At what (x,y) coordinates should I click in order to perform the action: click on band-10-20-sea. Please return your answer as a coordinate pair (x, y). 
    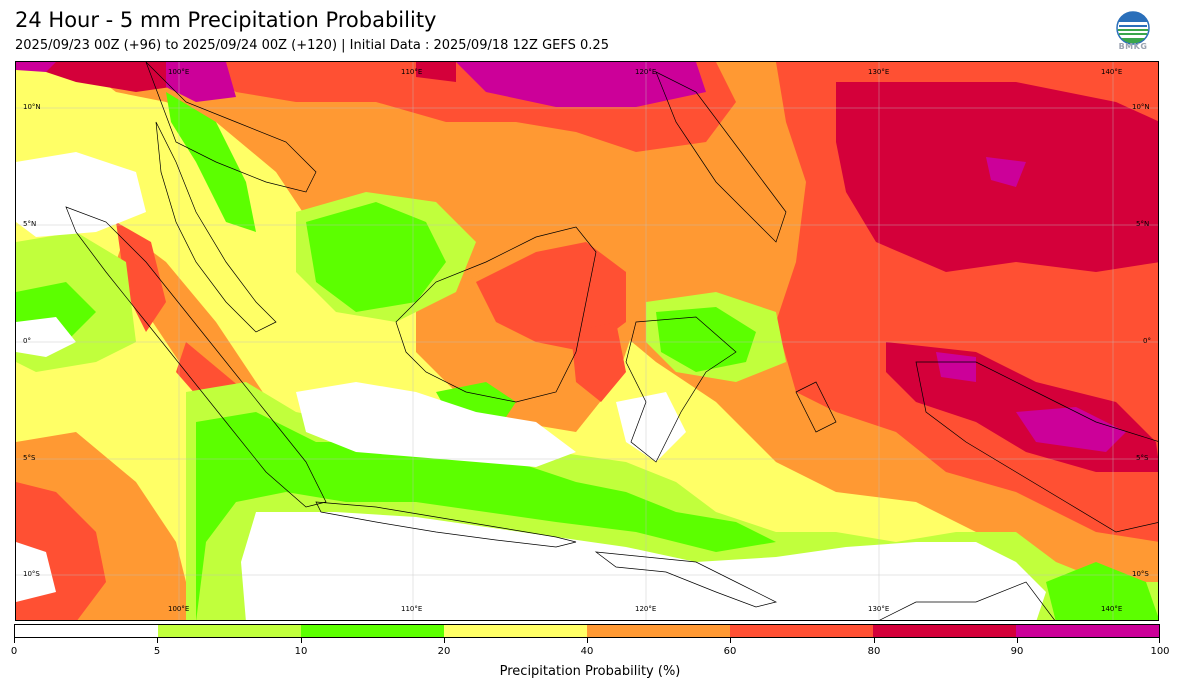
    Looking at the image, I should click on (1102, 591).